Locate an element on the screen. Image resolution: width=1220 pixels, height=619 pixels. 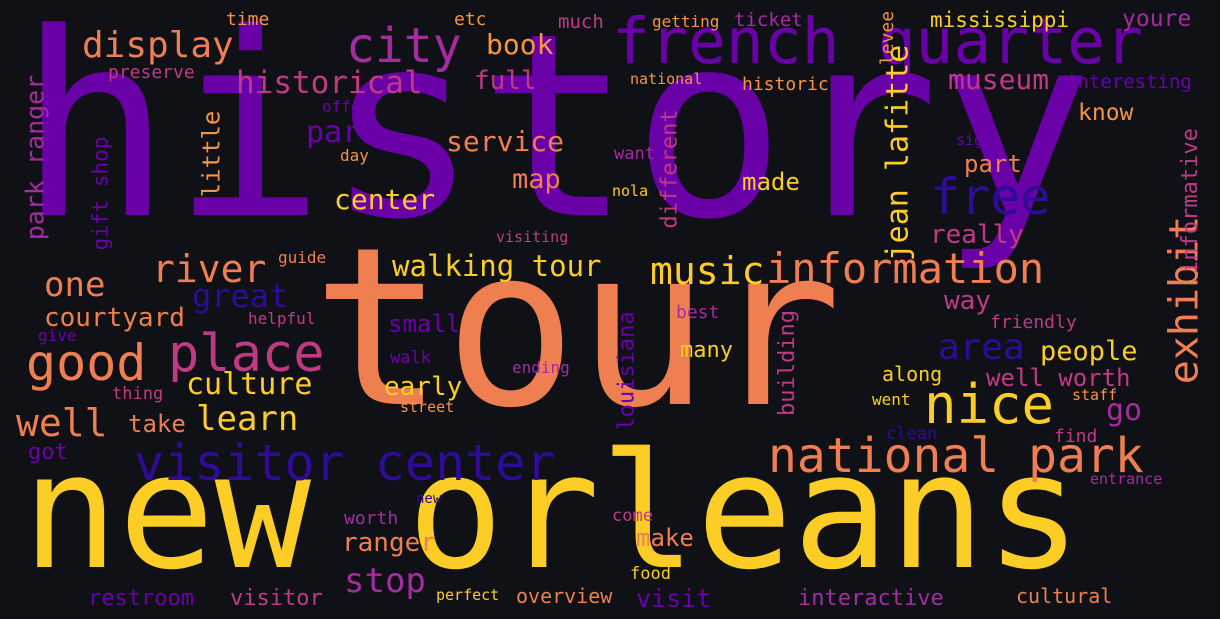
word-perfect: perfect is located at coordinates (468, 595).